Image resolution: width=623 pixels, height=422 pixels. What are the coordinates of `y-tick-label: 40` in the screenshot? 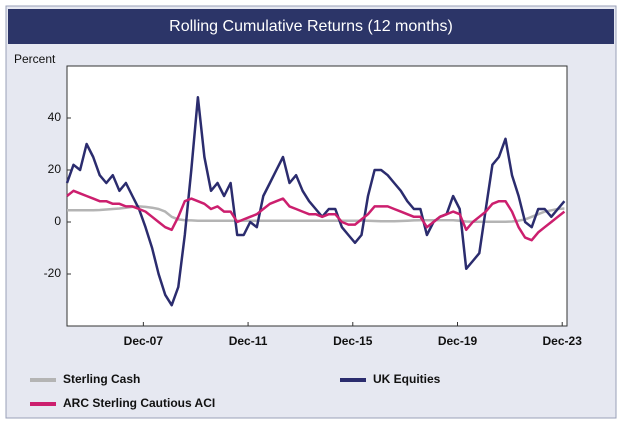 It's located at (55, 117).